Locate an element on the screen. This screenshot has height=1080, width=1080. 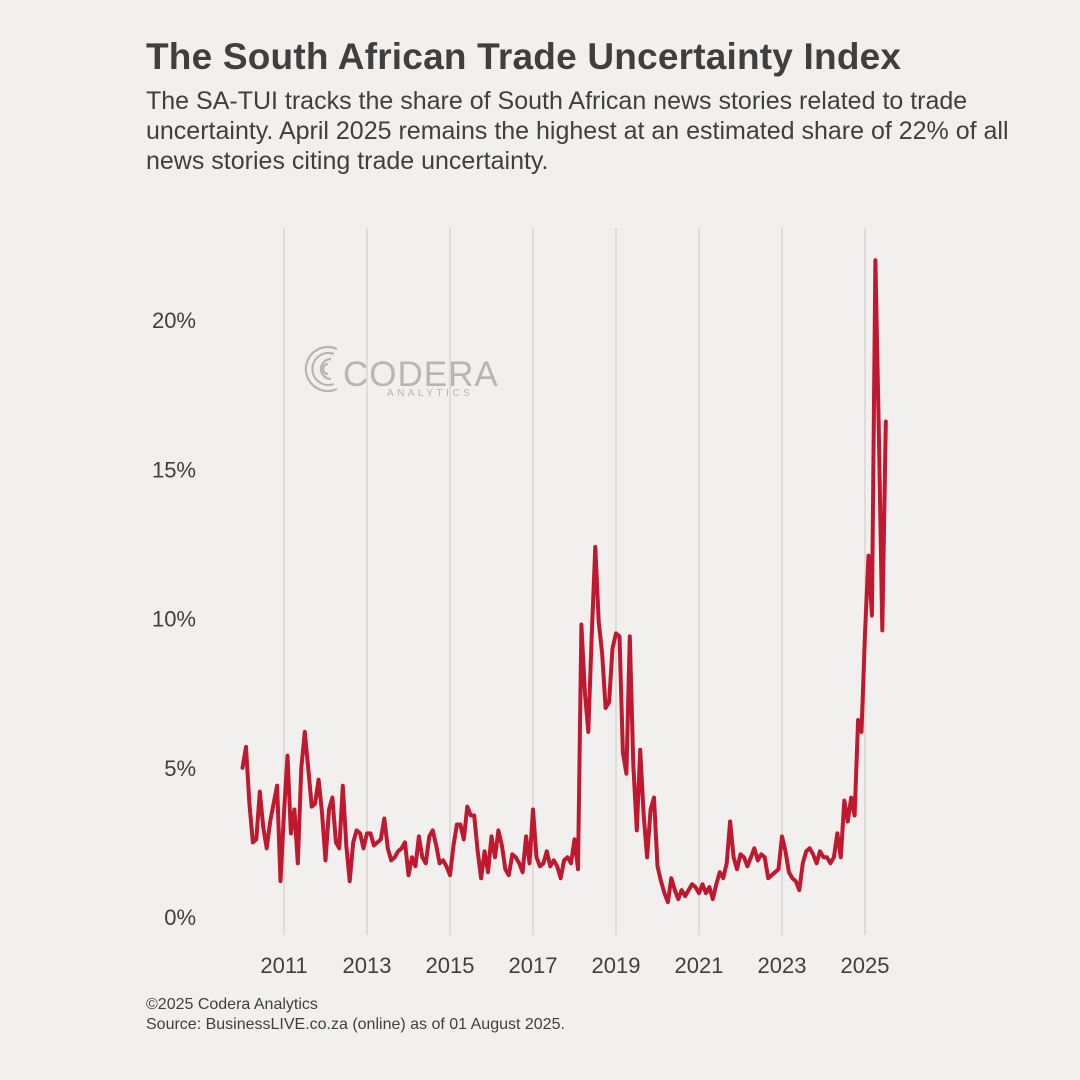
y-tick-label: 15% is located at coordinates (174, 469).